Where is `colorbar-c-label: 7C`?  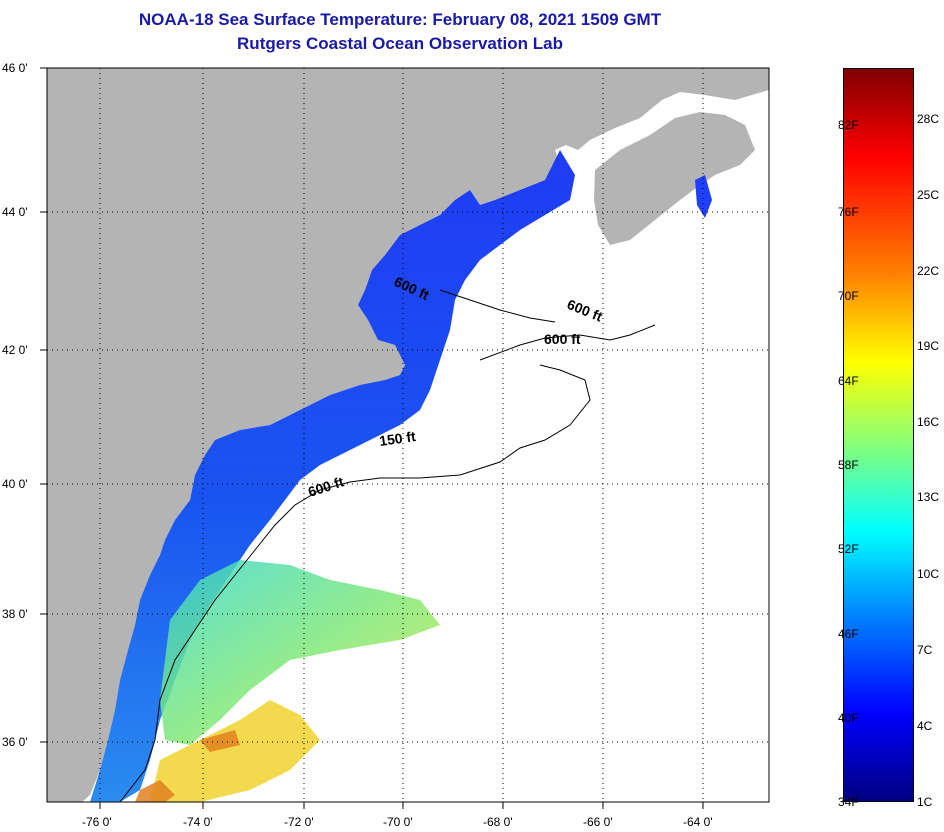 colorbar-c-label: 7C is located at coordinates (925, 650).